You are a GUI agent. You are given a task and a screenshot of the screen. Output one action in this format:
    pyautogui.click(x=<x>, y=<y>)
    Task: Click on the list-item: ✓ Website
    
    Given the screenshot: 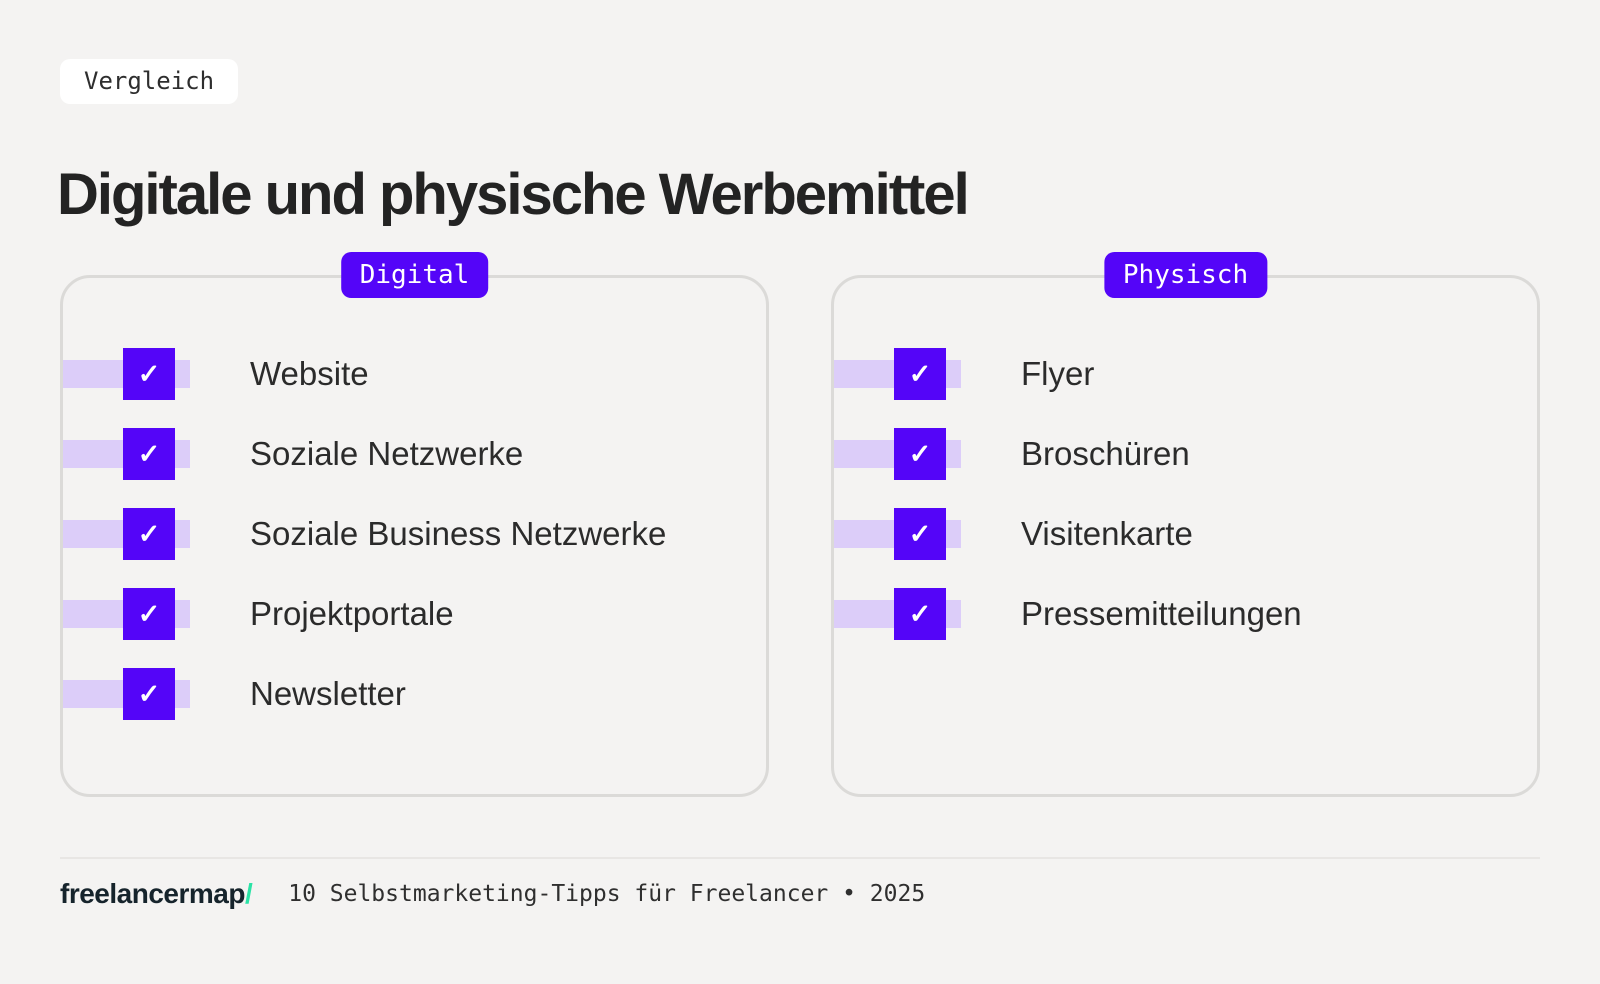 What is the action you would take?
    pyautogui.click(x=414, y=374)
    